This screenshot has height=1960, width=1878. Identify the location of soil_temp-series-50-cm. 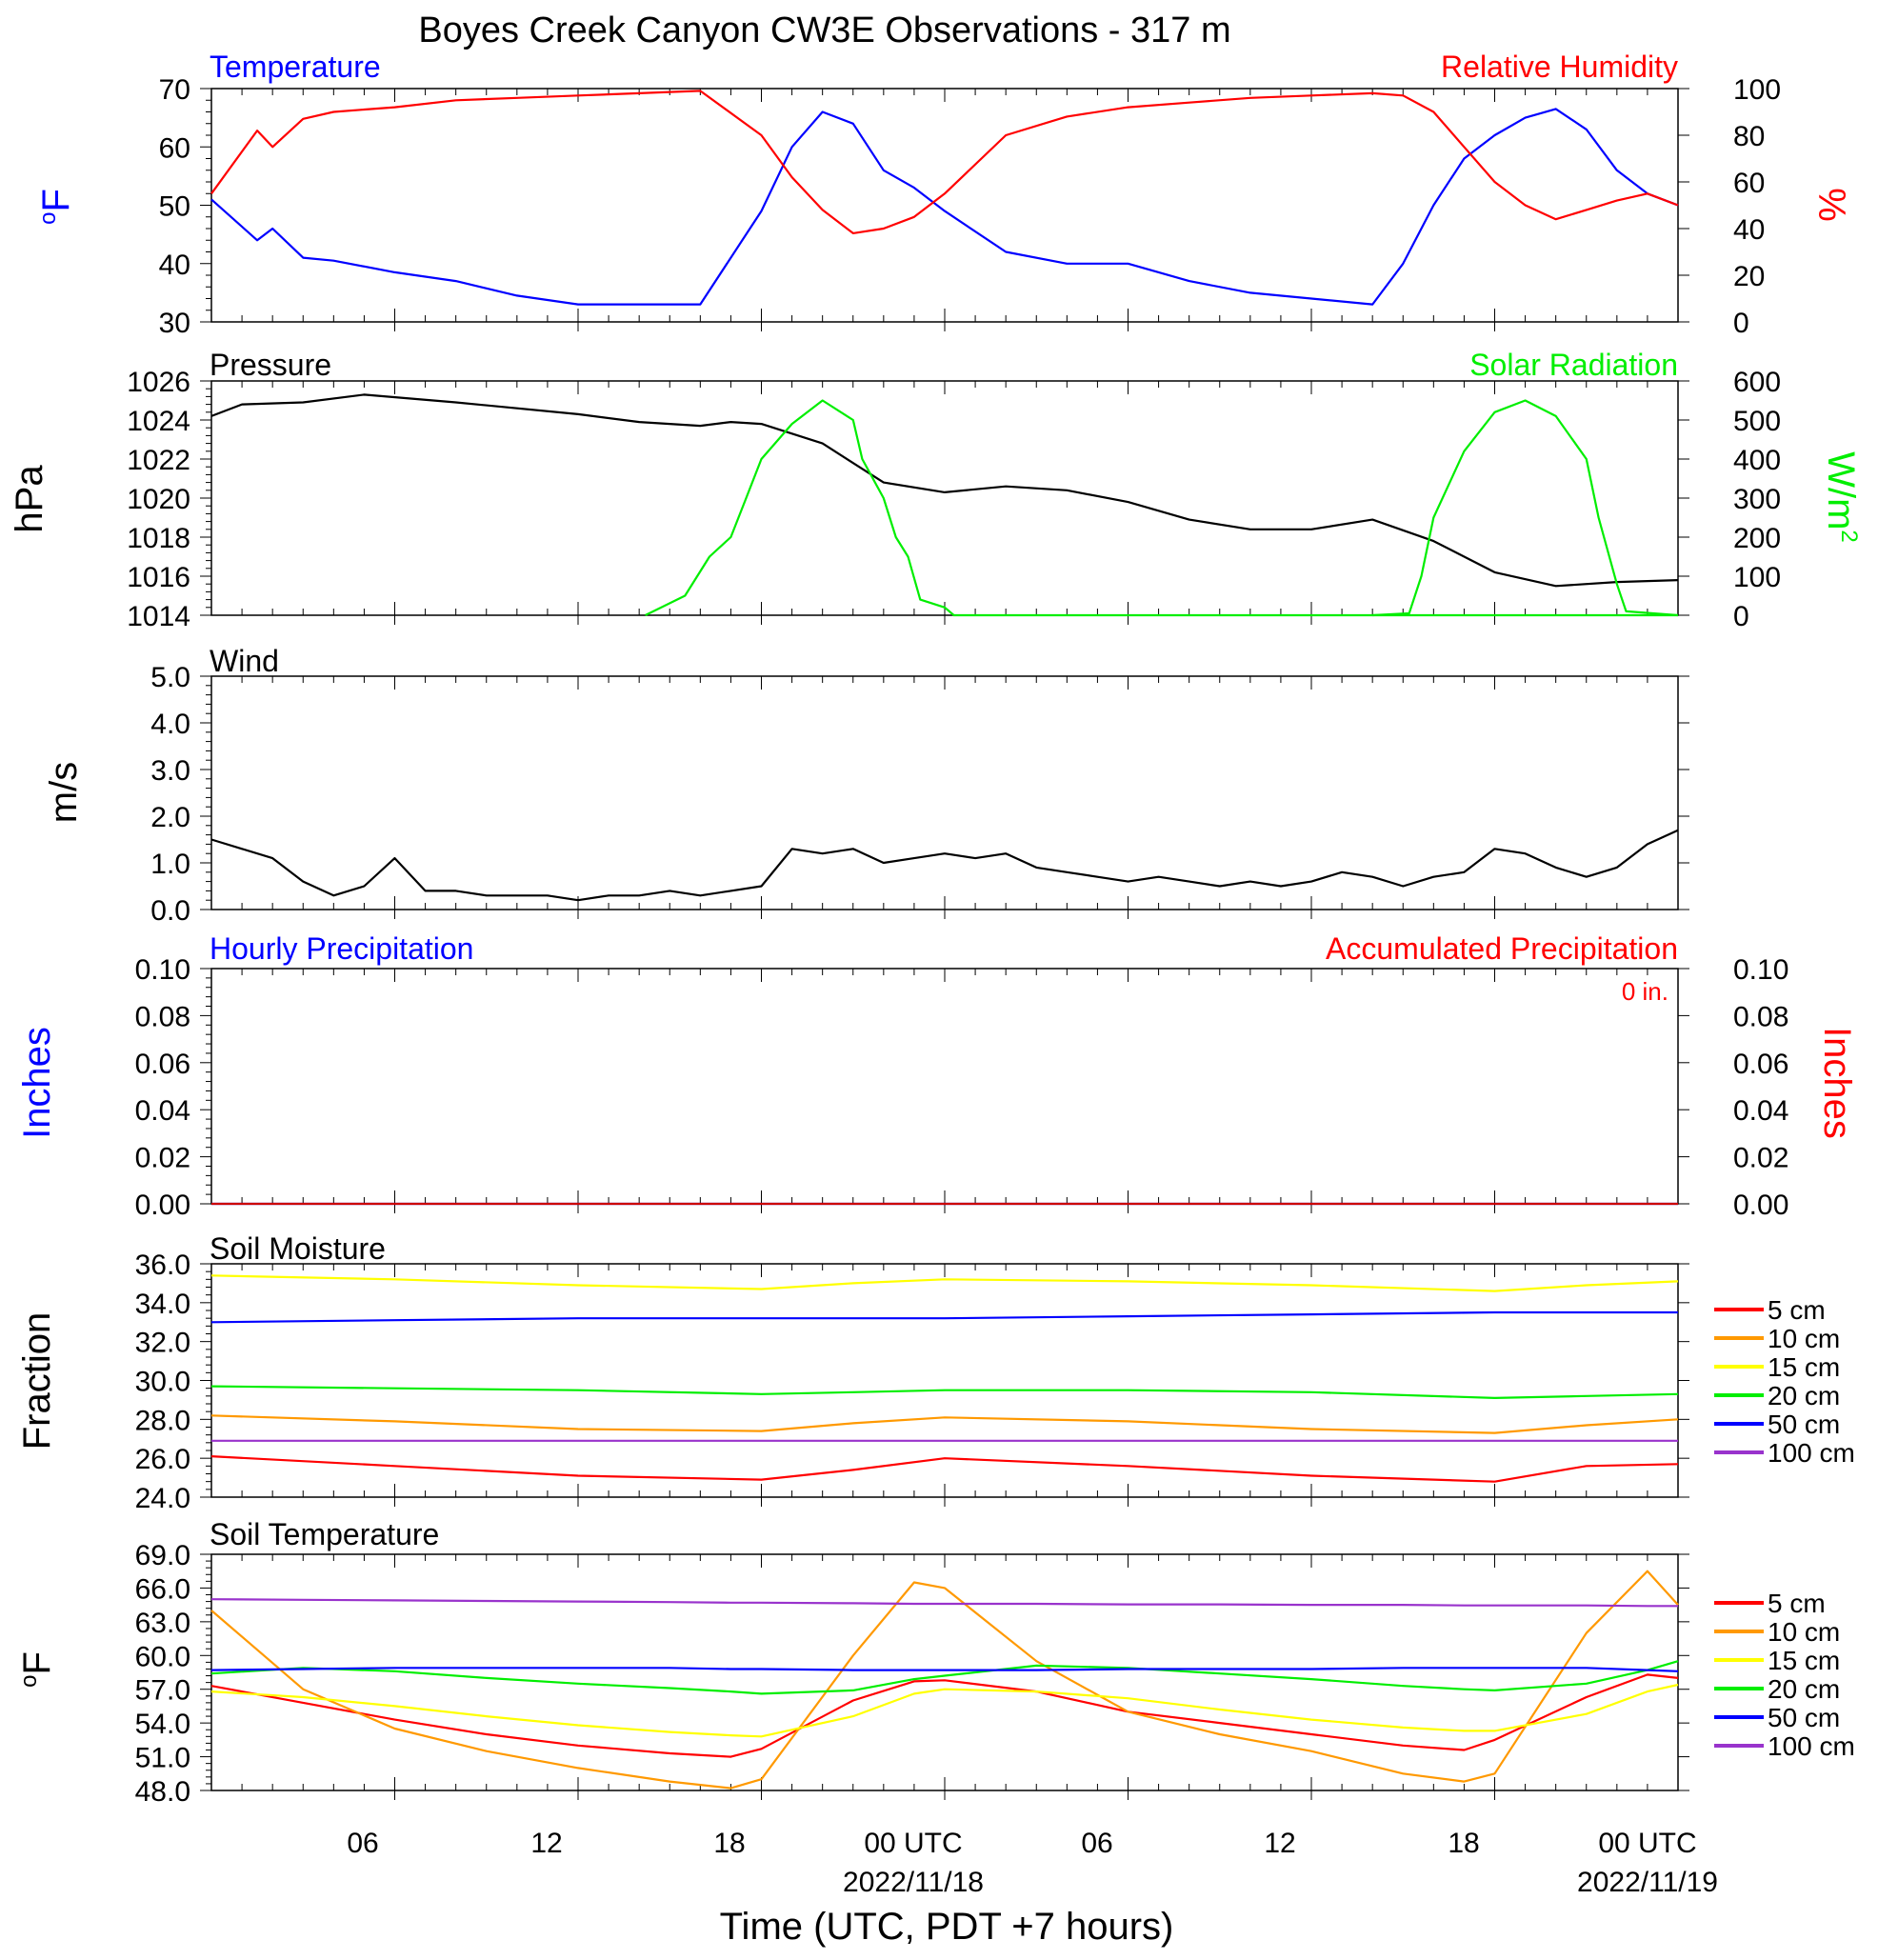
(944, 1669).